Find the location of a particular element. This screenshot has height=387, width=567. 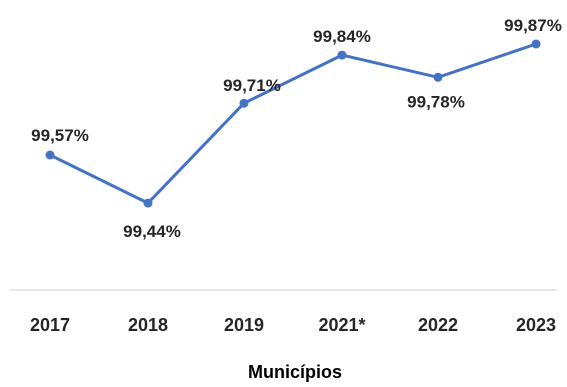

data-point-2022 is located at coordinates (438, 77).